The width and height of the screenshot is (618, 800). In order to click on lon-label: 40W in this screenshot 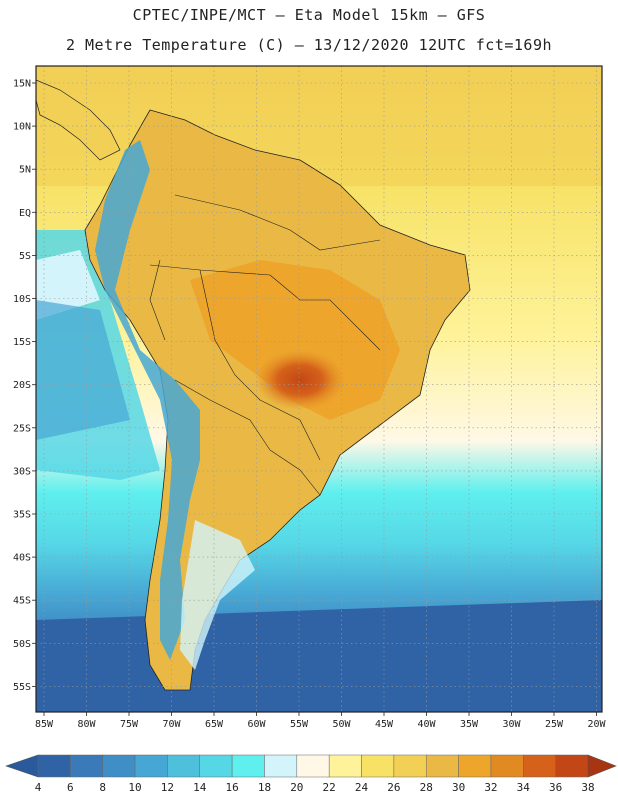, I will do `click(426, 724)`.